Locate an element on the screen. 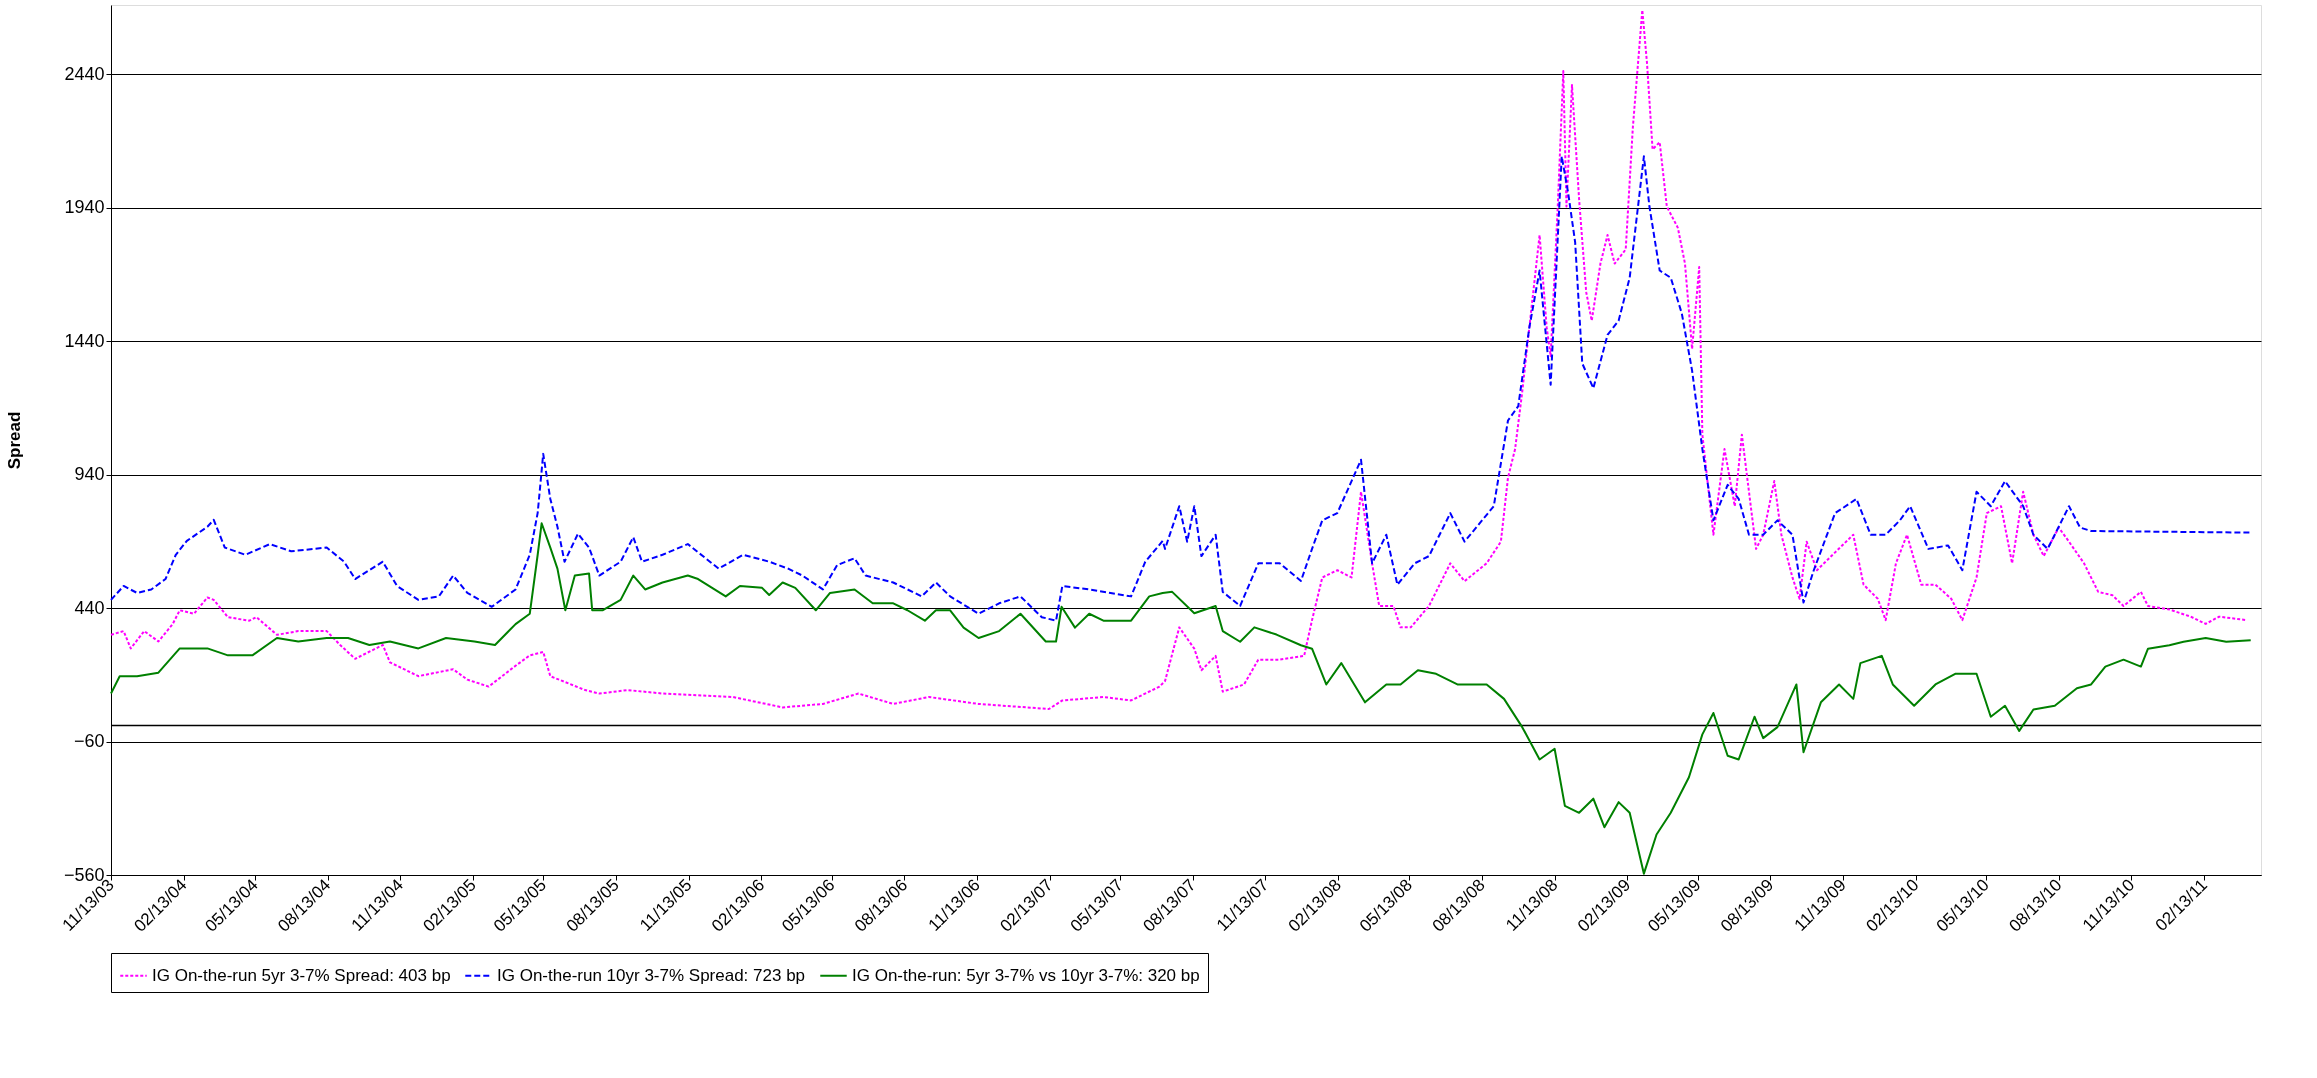 The width and height of the screenshot is (2317, 1078). y-tick-label: 2440 is located at coordinates (84, 73).